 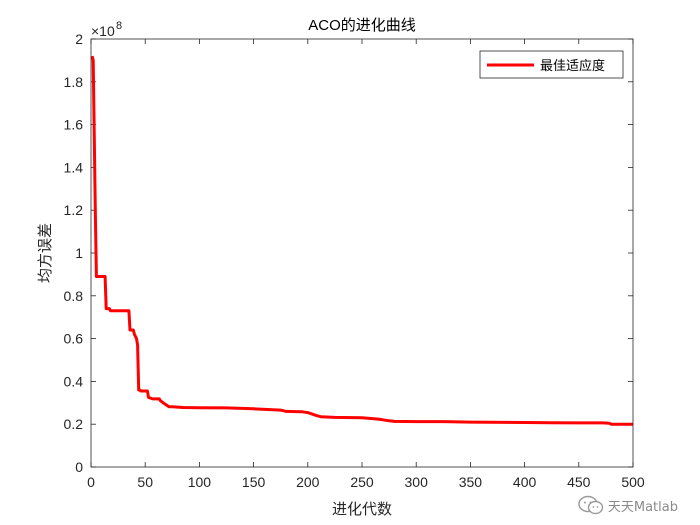 I want to click on x-tick-label: 100, so click(x=200, y=482).